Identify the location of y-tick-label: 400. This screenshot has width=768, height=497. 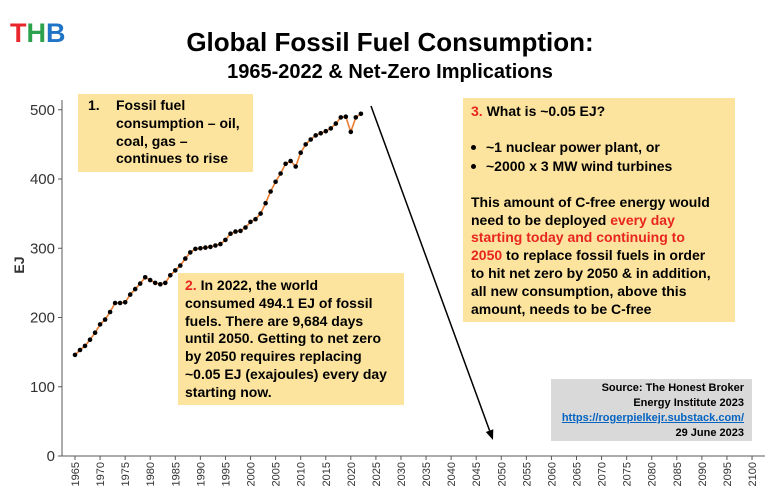
(42, 179).